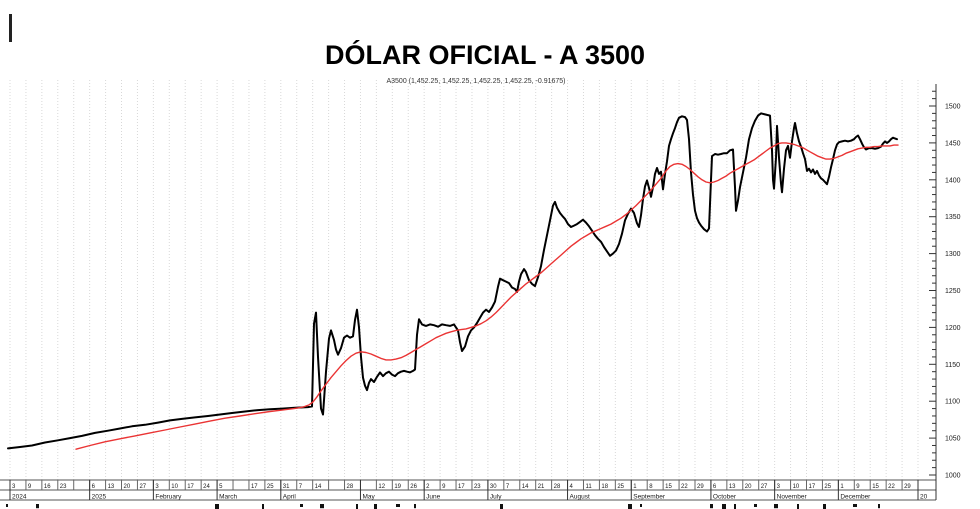 This screenshot has width=980, height=509. I want to click on x-tick-label: 26, so click(413, 487).